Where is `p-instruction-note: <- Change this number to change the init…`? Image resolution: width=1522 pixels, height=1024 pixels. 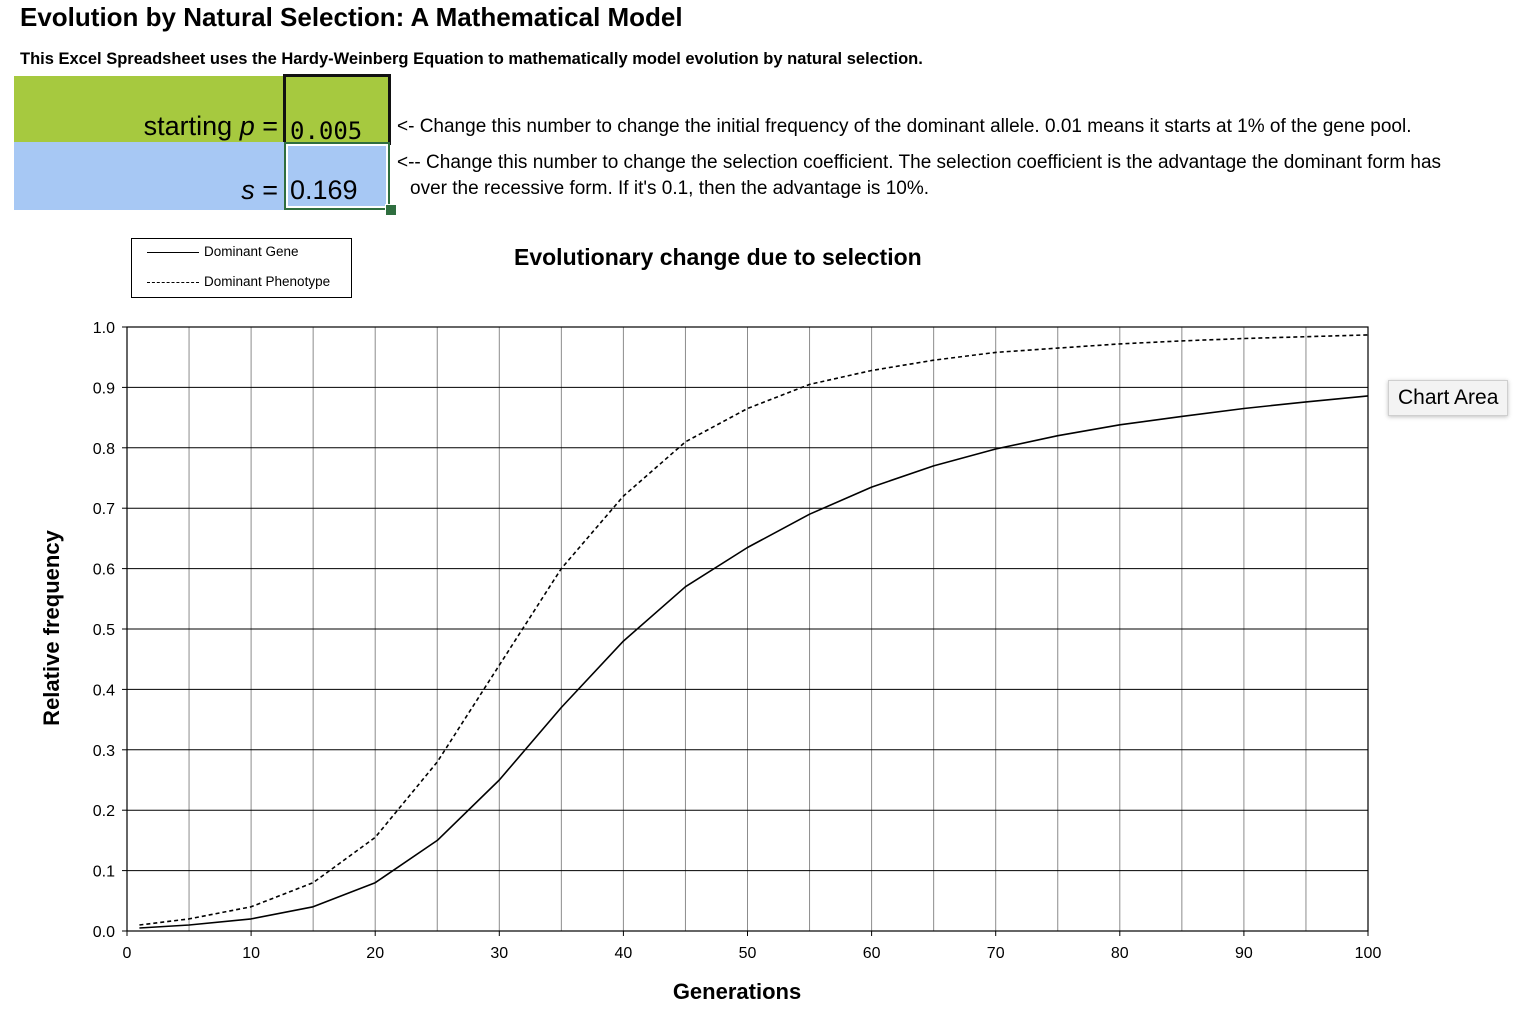
p-instruction-note: <- Change this number to change the init… is located at coordinates (904, 126).